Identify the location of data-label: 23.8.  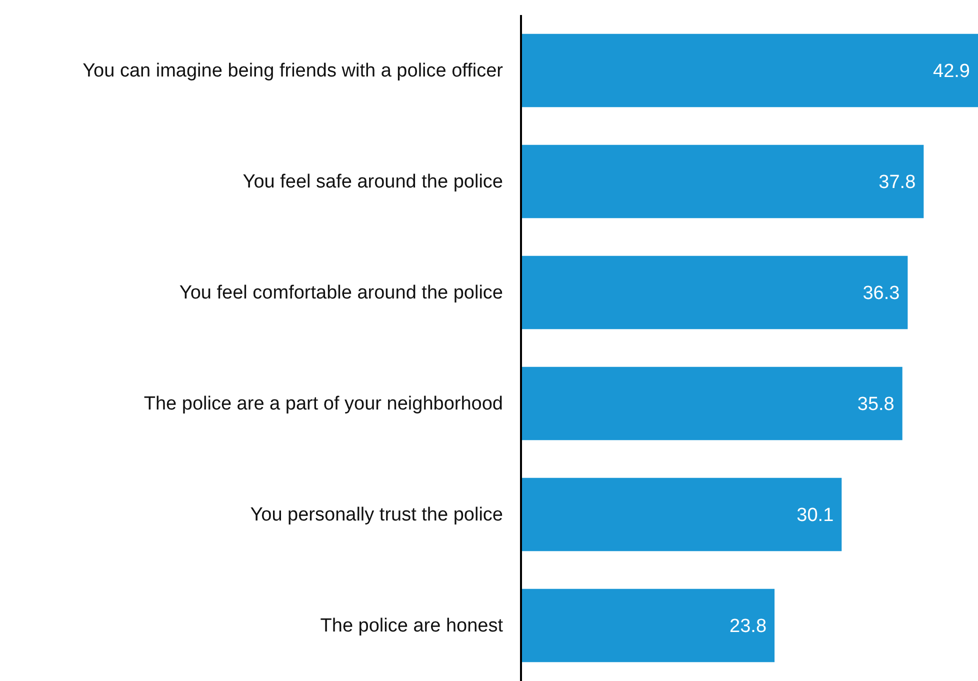
(748, 627).